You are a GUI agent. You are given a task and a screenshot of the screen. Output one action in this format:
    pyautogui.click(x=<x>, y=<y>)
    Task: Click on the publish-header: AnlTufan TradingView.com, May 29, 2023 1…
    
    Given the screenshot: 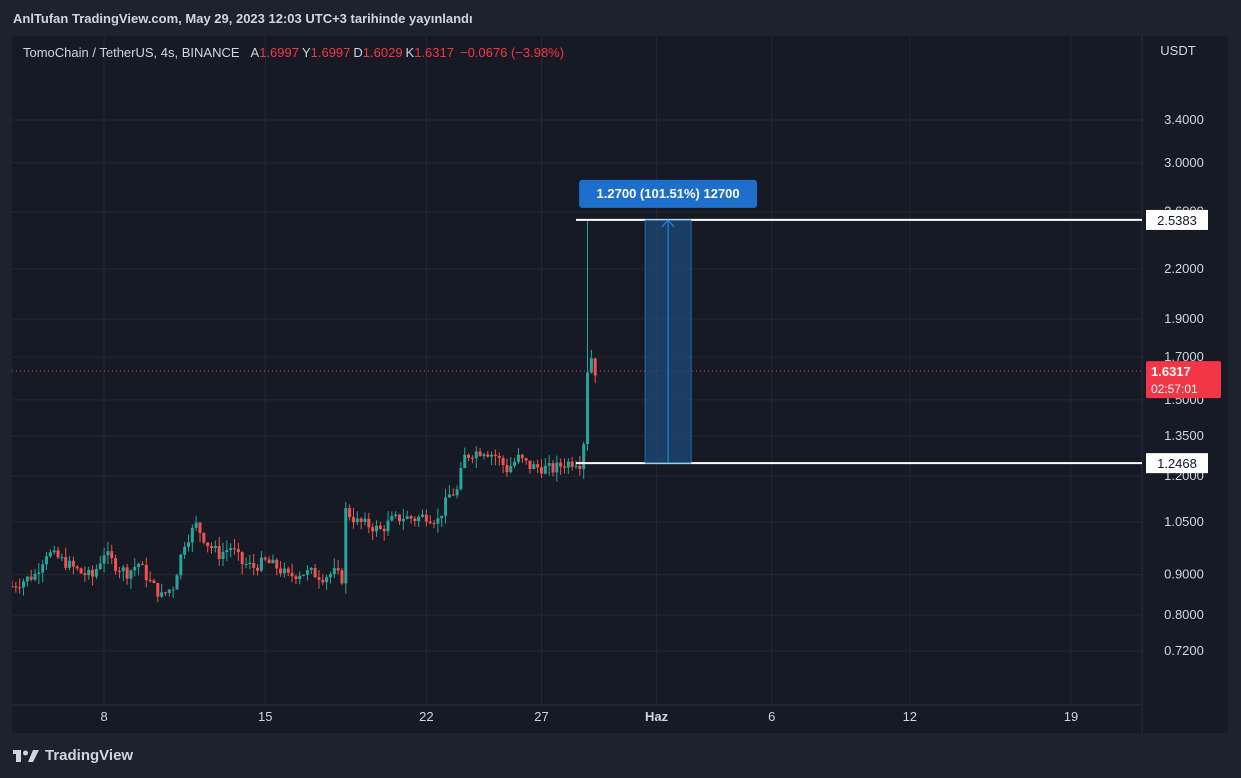 What is the action you would take?
    pyautogui.click(x=620, y=18)
    